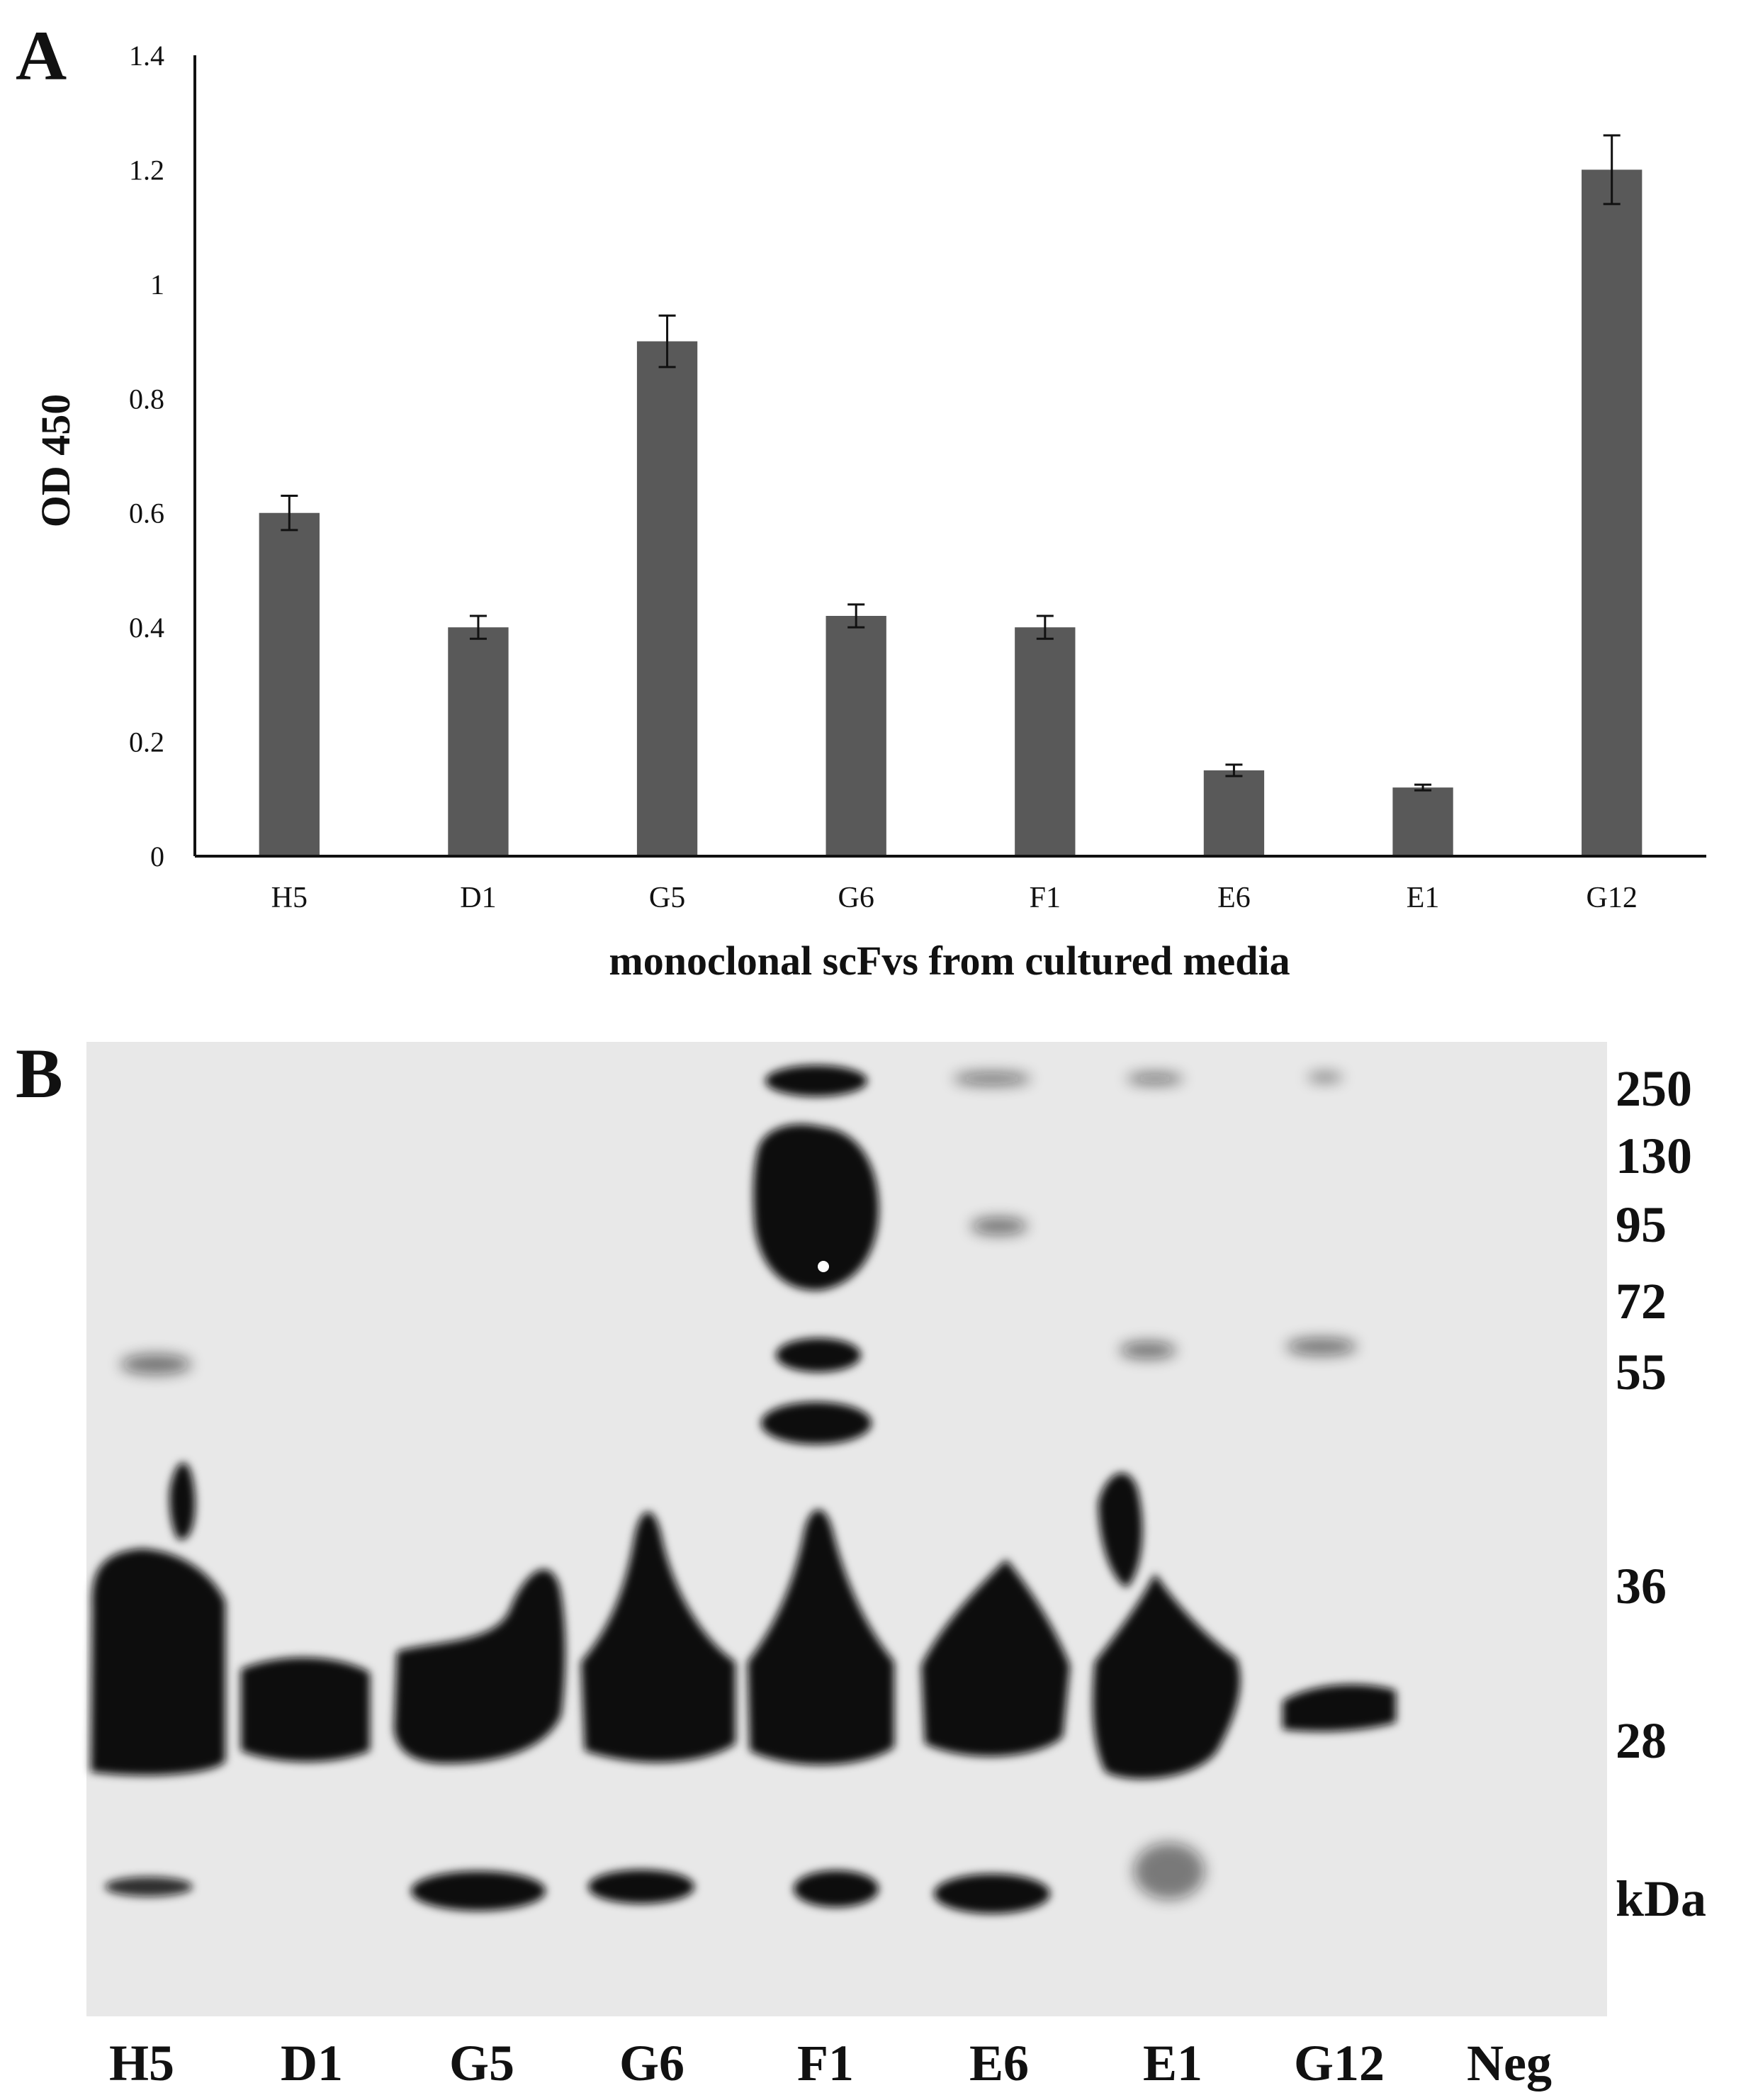 This screenshot has width=1741, height=2100. I want to click on bar-e1, so click(1422, 821).